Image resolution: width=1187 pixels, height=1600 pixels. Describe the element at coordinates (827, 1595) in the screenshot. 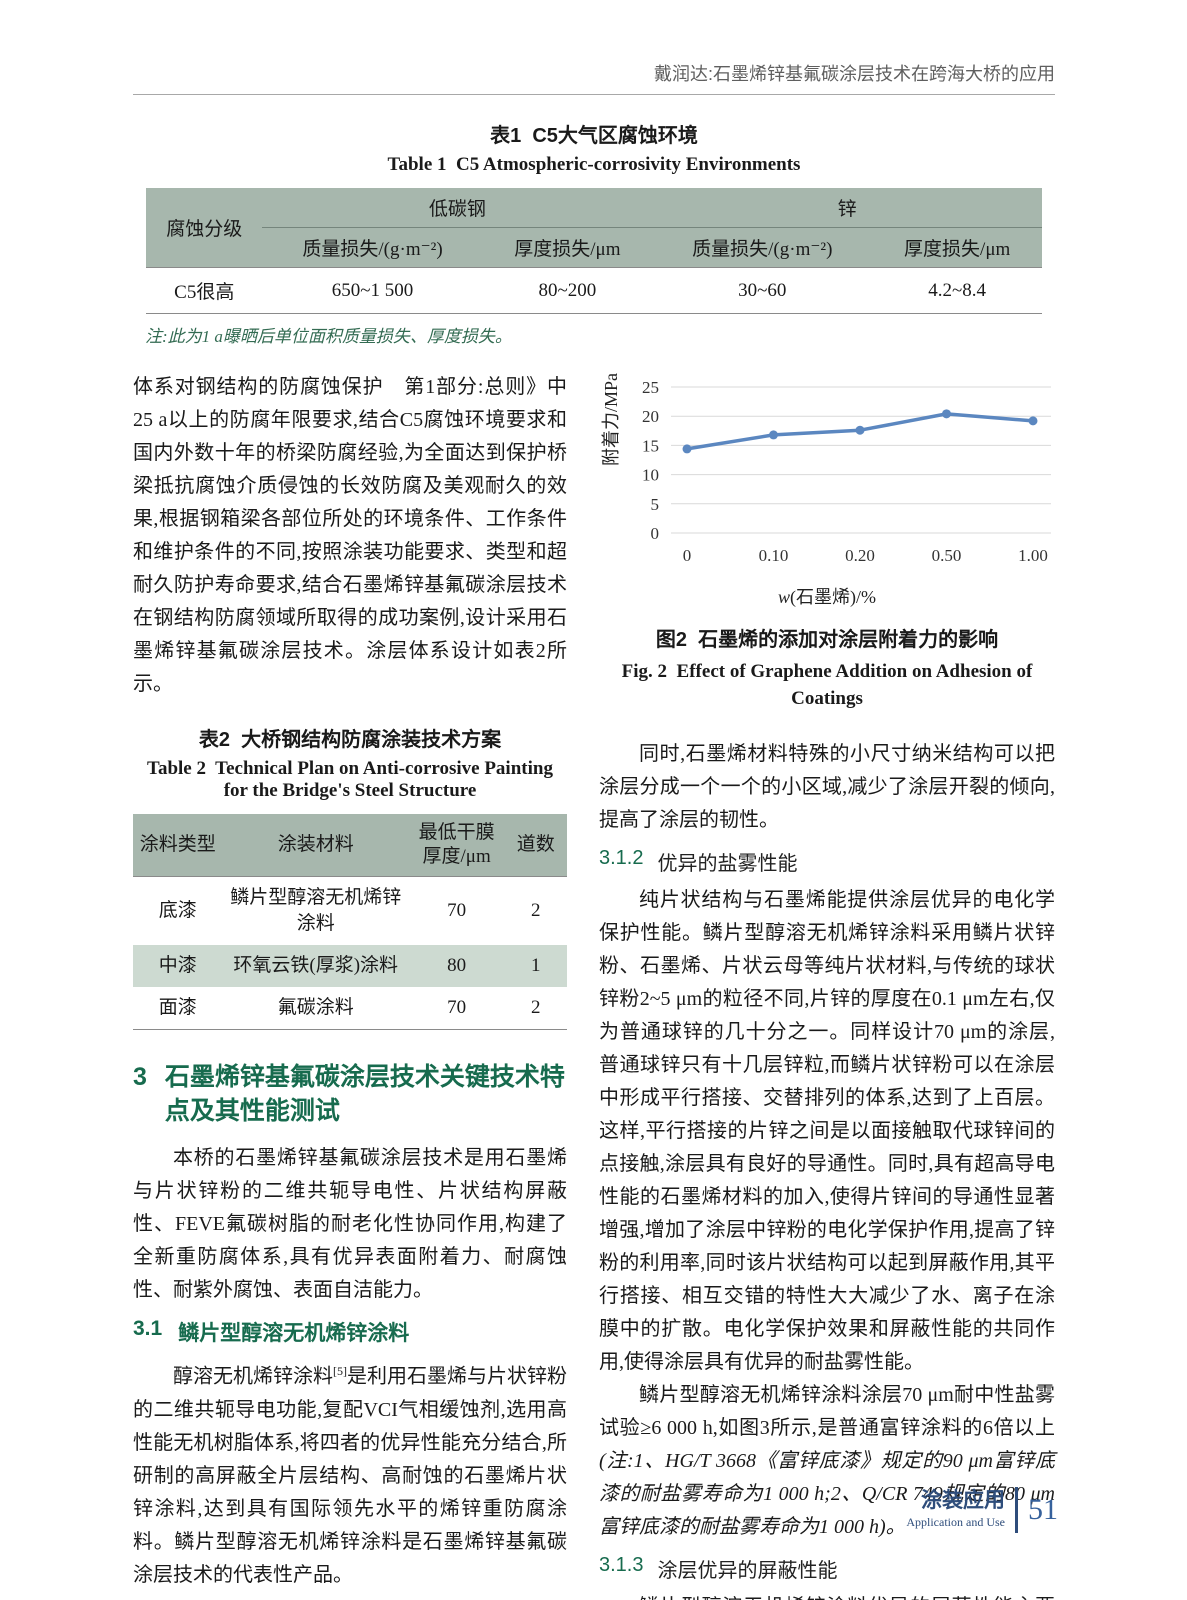

I see `paragraph: 鳞片型醇溶无机烯锌涂料优异的屏蔽性能主要体现在以下两方面。` at that location.